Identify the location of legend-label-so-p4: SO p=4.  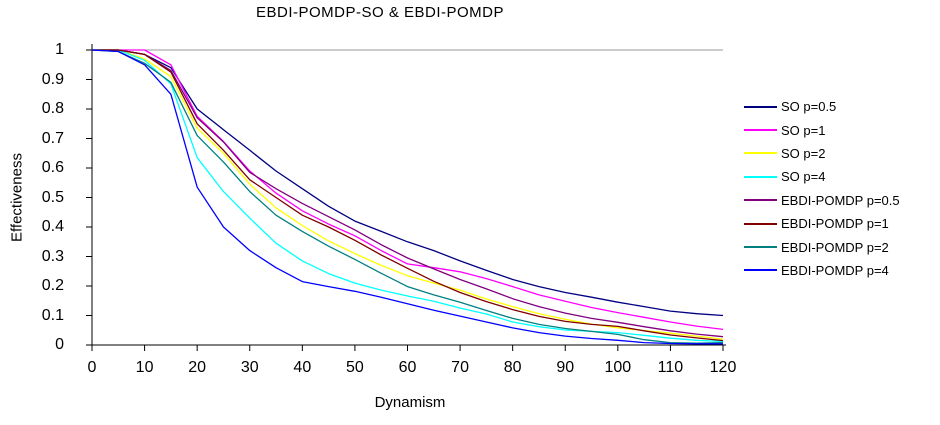
(803, 177).